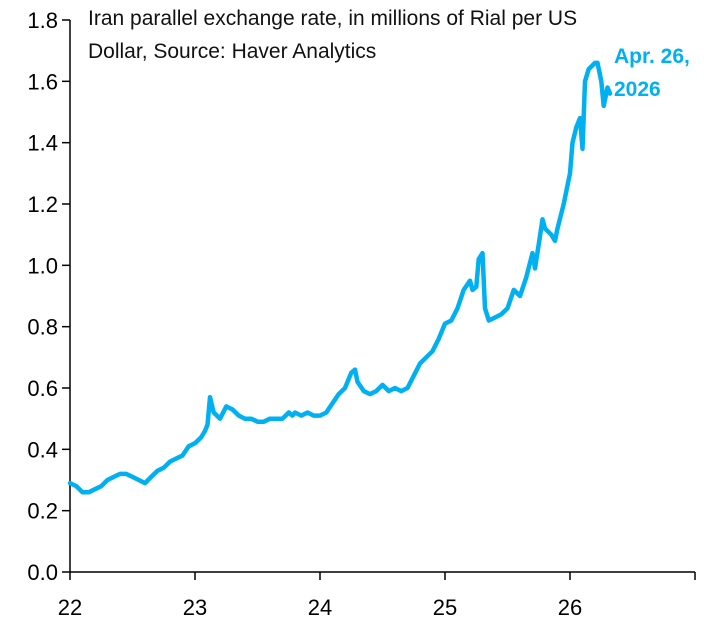 Image resolution: width=707 pixels, height=626 pixels. Describe the element at coordinates (232, 51) in the screenshot. I see `chart-title-line-2: Dollar, Source: Haver Analytics` at that location.